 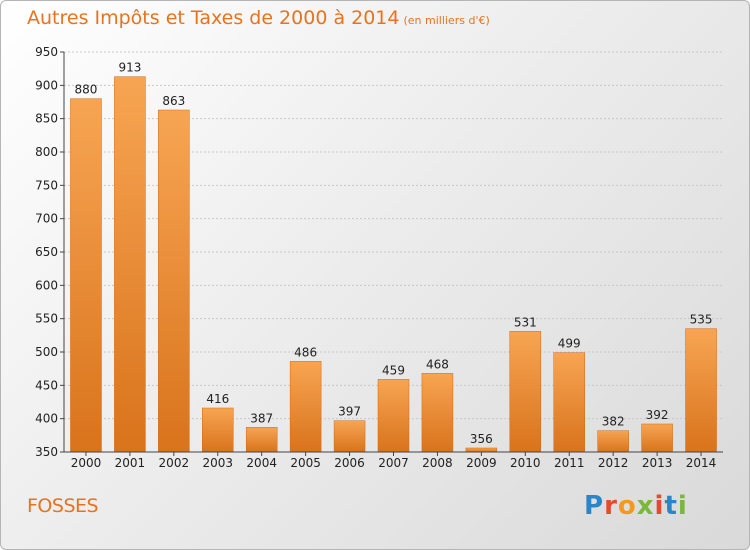 I want to click on chart-subtitle: (en milliers d'€), so click(x=446, y=20).